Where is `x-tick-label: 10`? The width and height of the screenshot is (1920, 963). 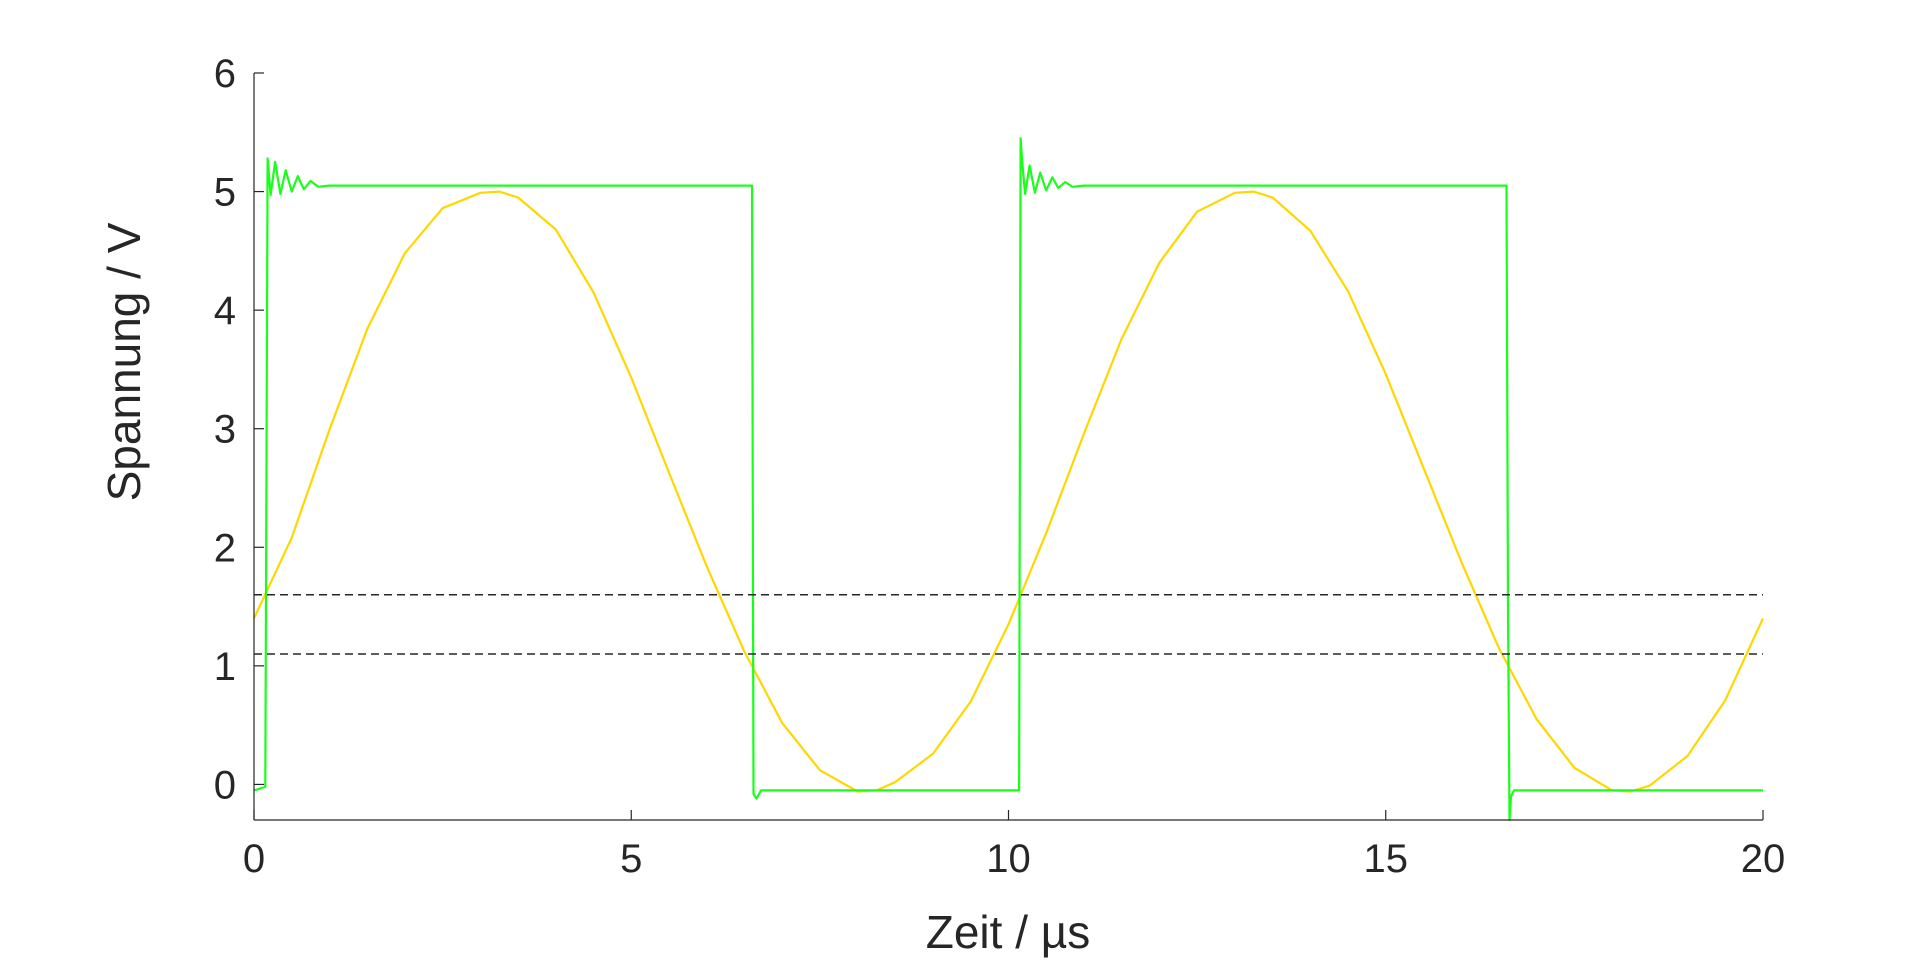
x-tick-label: 10 is located at coordinates (1008, 859).